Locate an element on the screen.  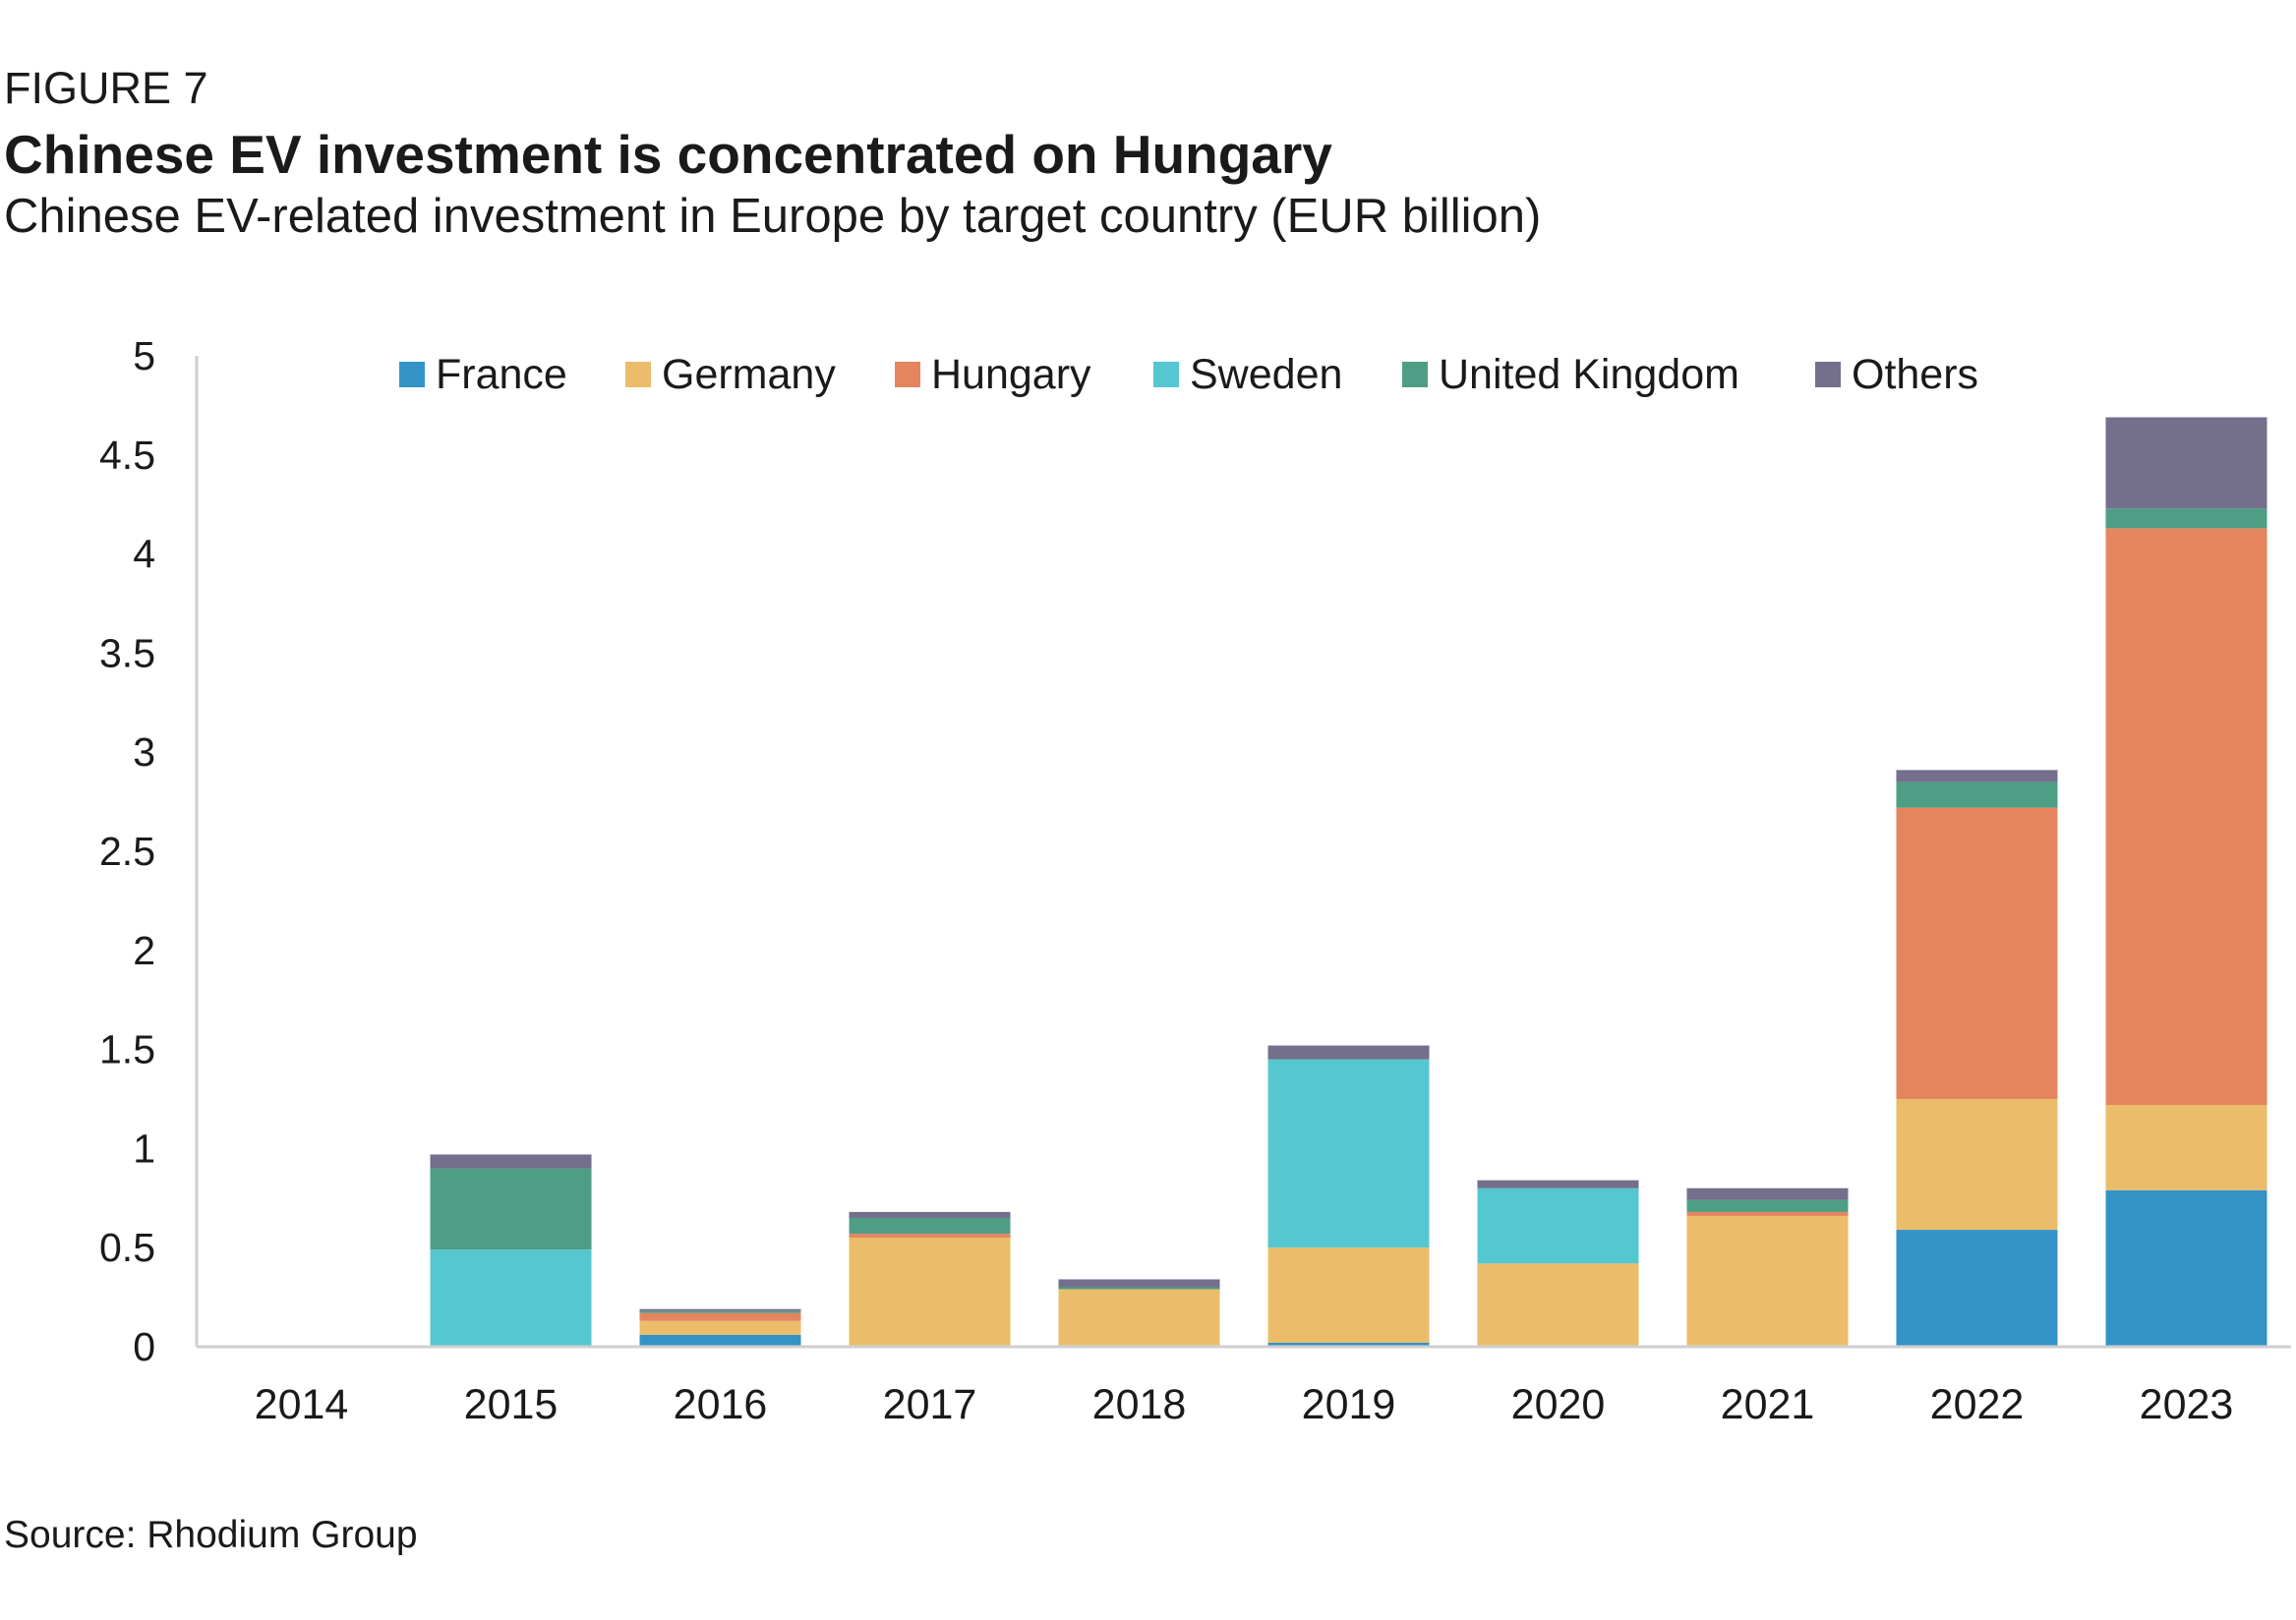
x-tick-label: 2017 is located at coordinates (930, 1404).